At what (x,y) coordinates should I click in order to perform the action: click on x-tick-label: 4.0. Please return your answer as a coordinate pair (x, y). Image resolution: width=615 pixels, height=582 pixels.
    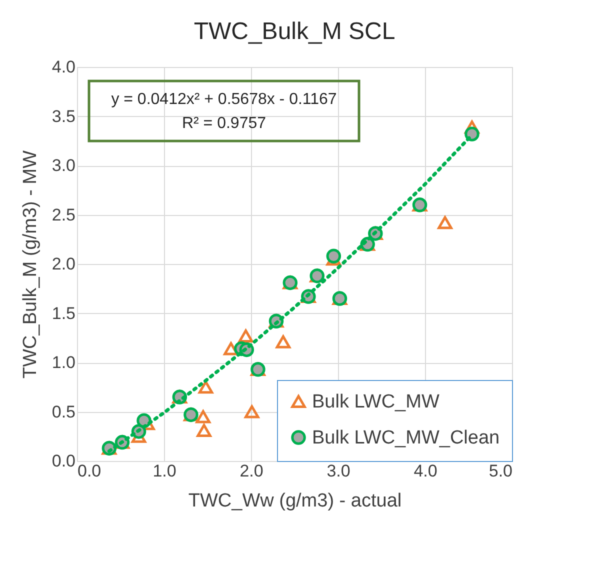
    Looking at the image, I should click on (426, 471).